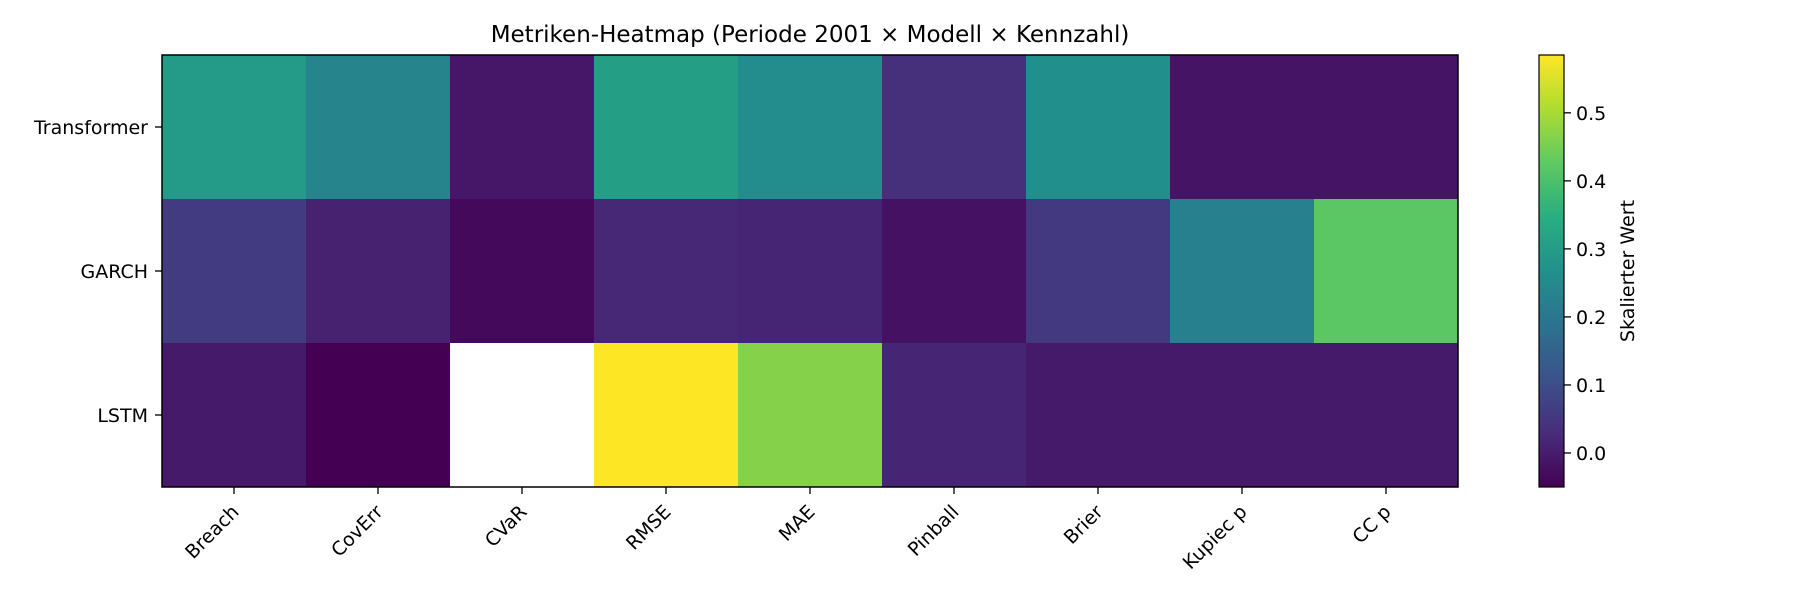  What do you see at coordinates (1591, 250) in the screenshot?
I see `colorbar-tick-label: 0.3` at bounding box center [1591, 250].